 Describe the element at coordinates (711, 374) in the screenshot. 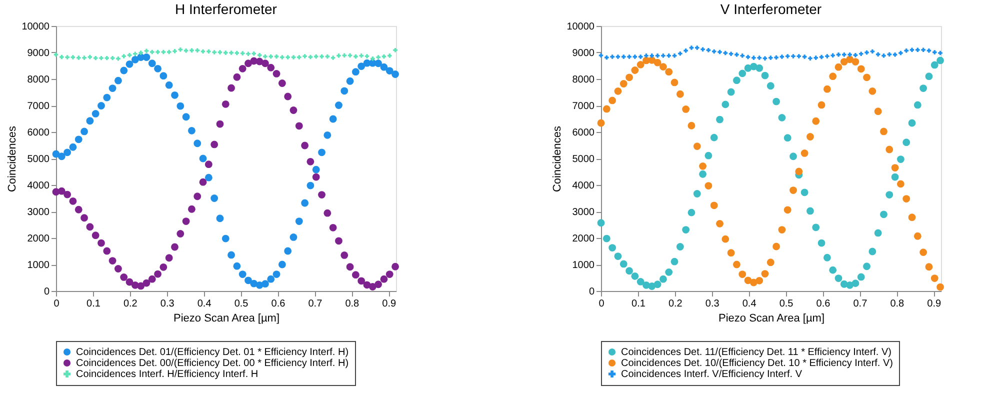

I see `legend-label: Coincidences Interf. V/Efficiency Interf. V` at that location.